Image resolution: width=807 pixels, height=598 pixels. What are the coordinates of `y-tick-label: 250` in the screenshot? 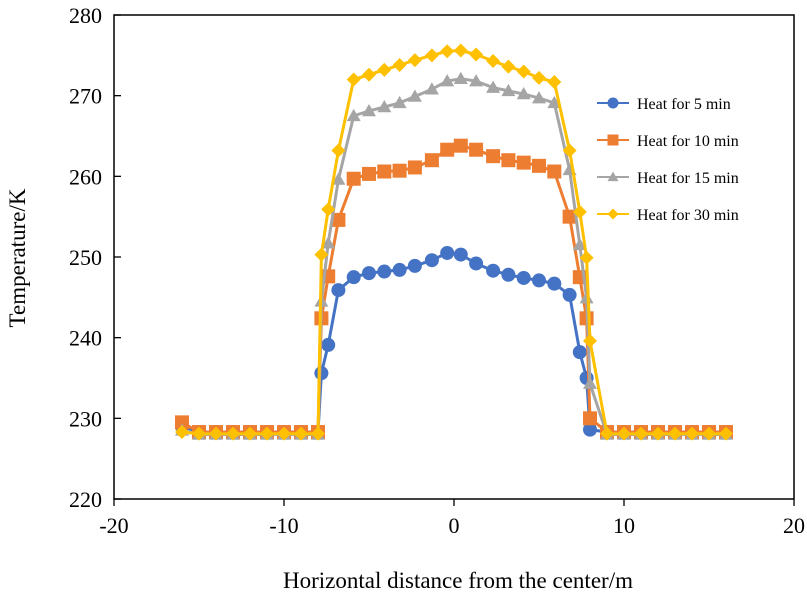 It's located at (85, 257).